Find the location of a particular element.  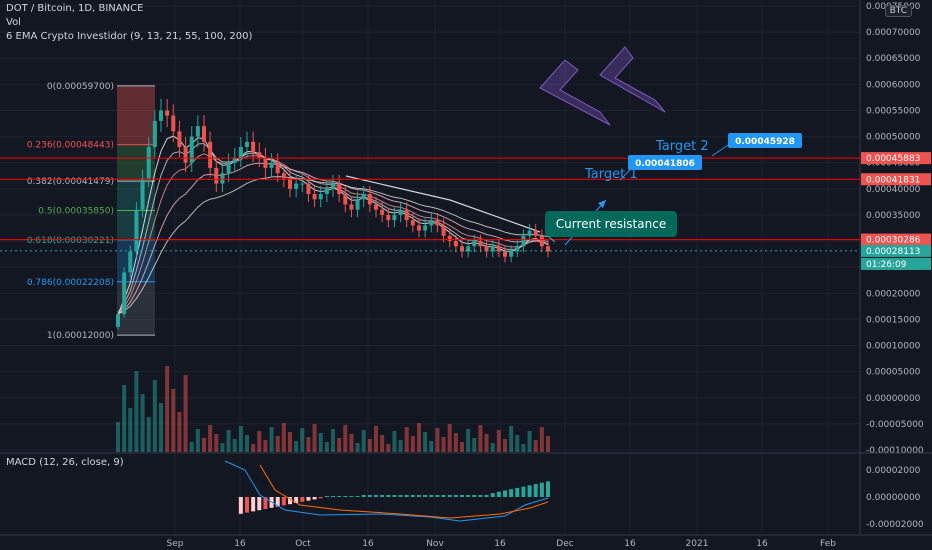

price-tick-label: 0.00055000 is located at coordinates (893, 111).